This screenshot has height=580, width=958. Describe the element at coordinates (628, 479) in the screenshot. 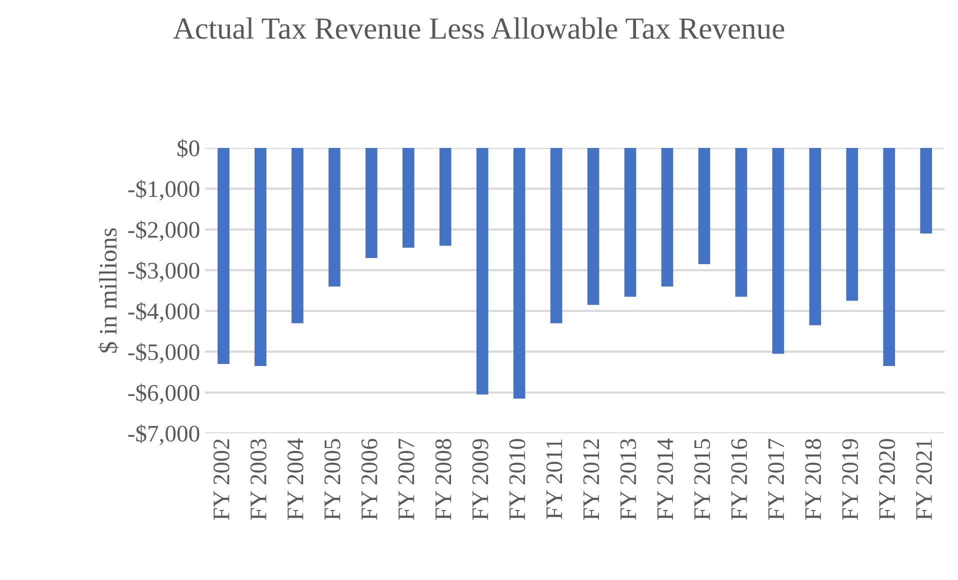

I see `x-tick-label: FY 2013` at that location.